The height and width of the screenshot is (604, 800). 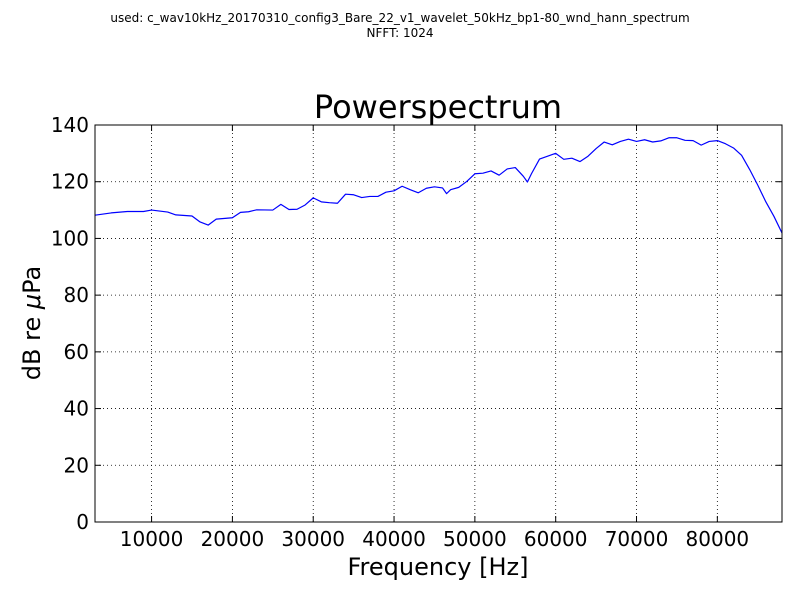 What do you see at coordinates (394, 539) in the screenshot?
I see `x-tick-label: 40000` at bounding box center [394, 539].